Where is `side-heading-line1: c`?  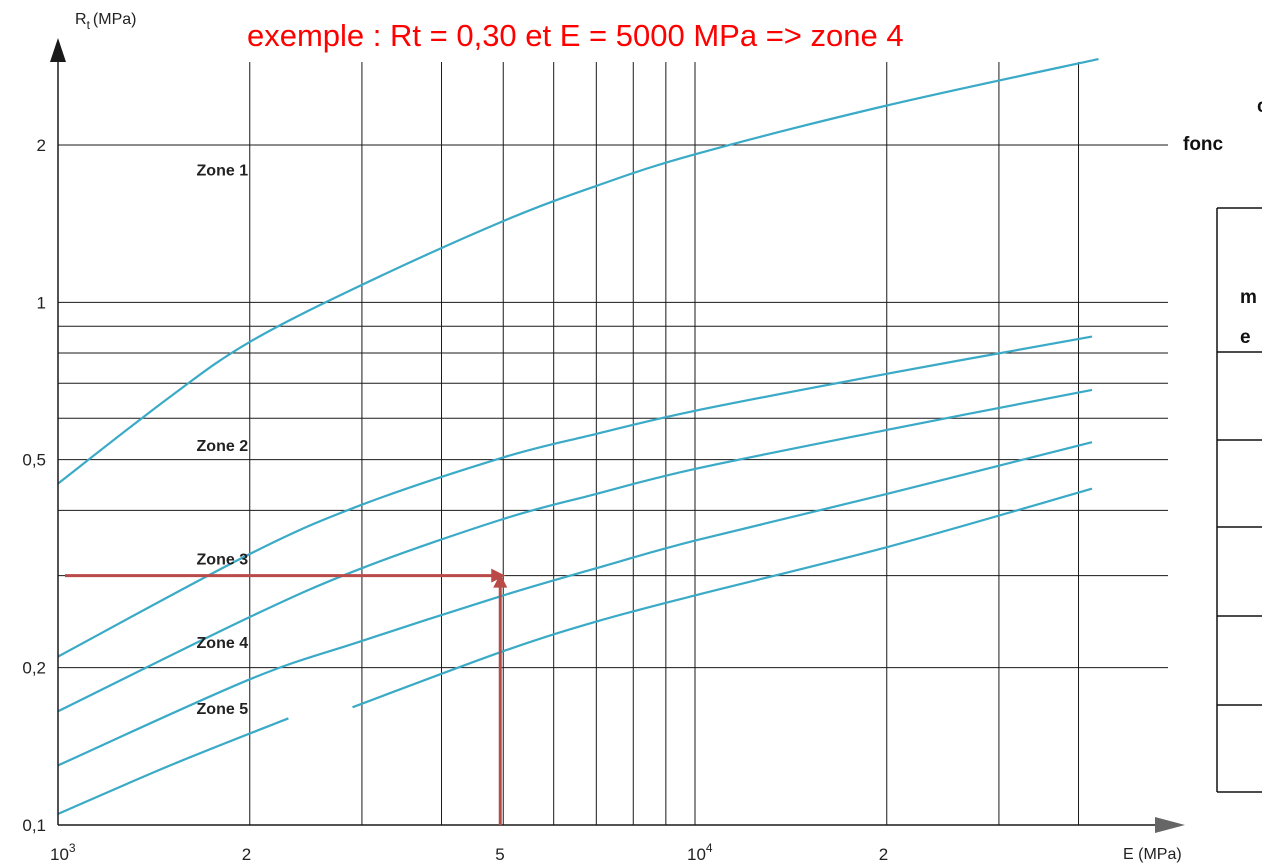
side-heading-line1: c is located at coordinates (1259, 106).